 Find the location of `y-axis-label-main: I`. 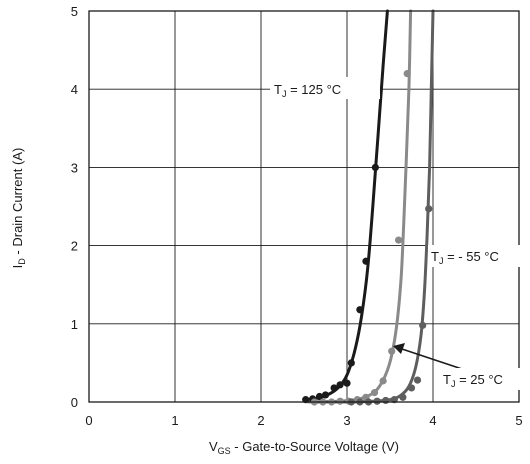

y-axis-label-main: I is located at coordinates (17, 267).